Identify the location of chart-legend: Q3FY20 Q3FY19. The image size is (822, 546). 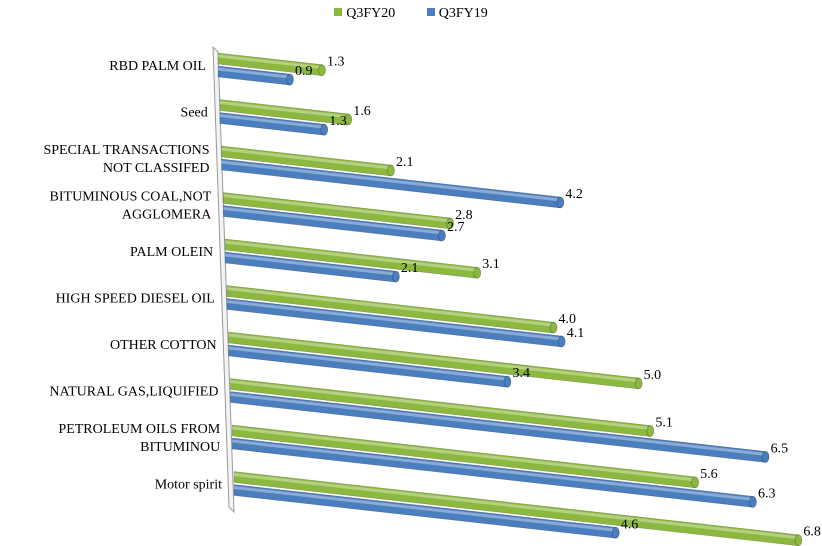
(411, 14).